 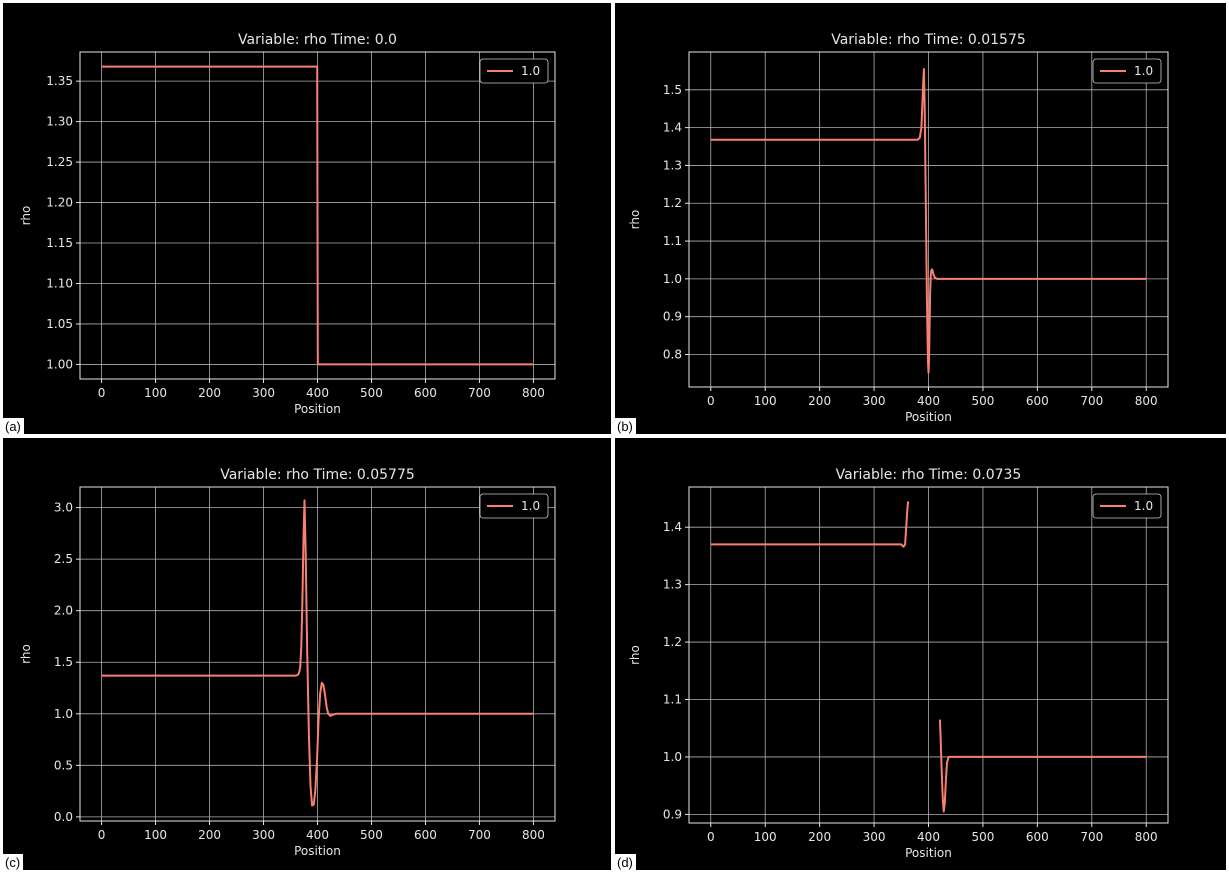 I want to click on y-tick-label: 1.00, so click(x=59, y=364).